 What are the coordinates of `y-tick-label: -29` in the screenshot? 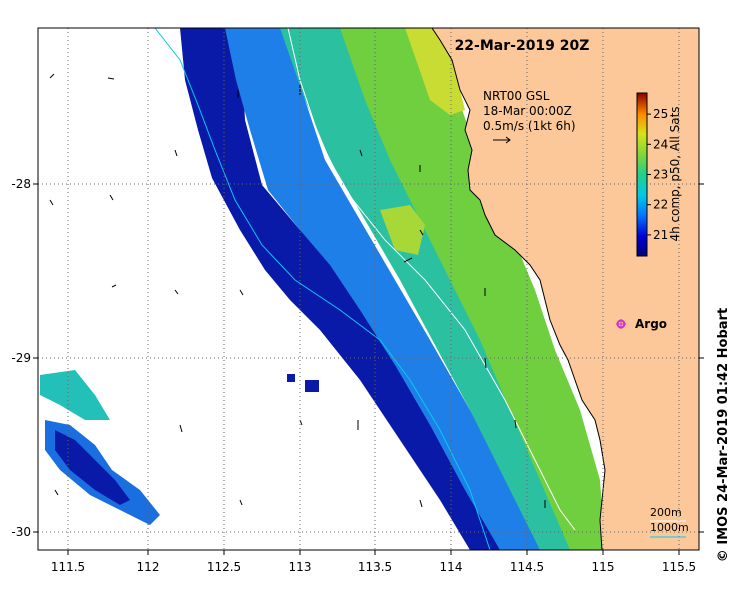 It's located at (21, 358).